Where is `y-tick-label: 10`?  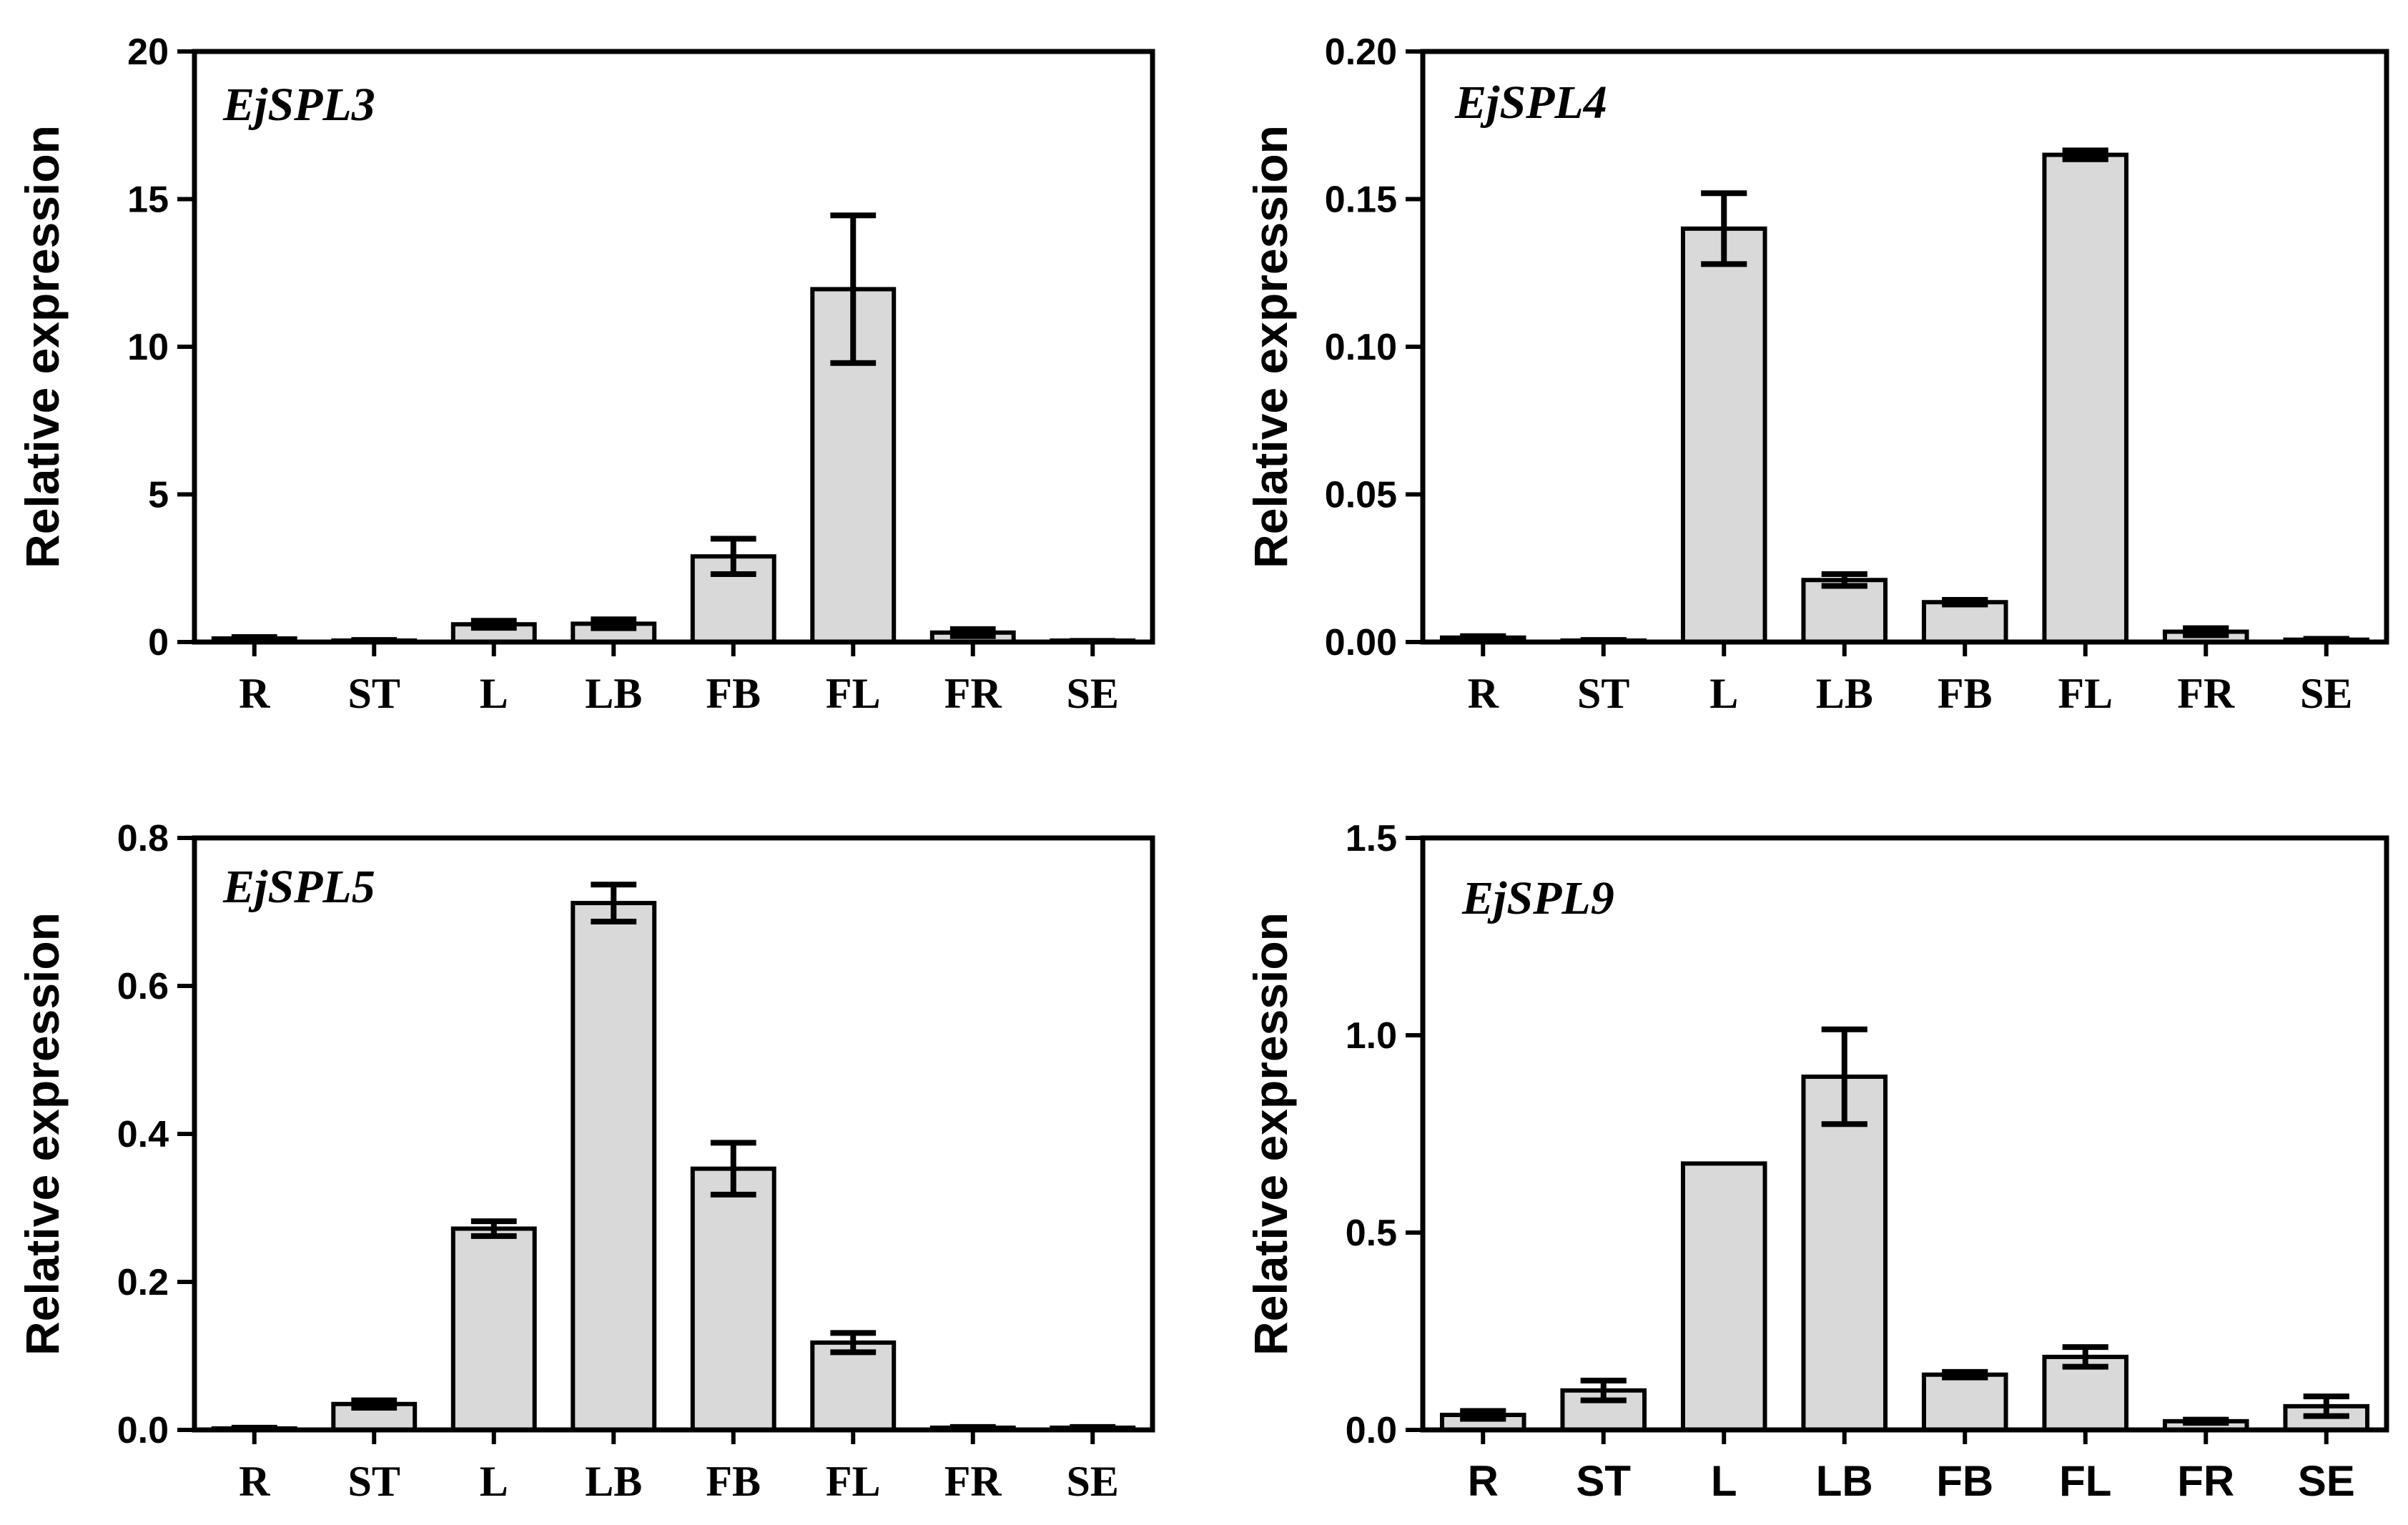
y-tick-label: 10 is located at coordinates (148, 347).